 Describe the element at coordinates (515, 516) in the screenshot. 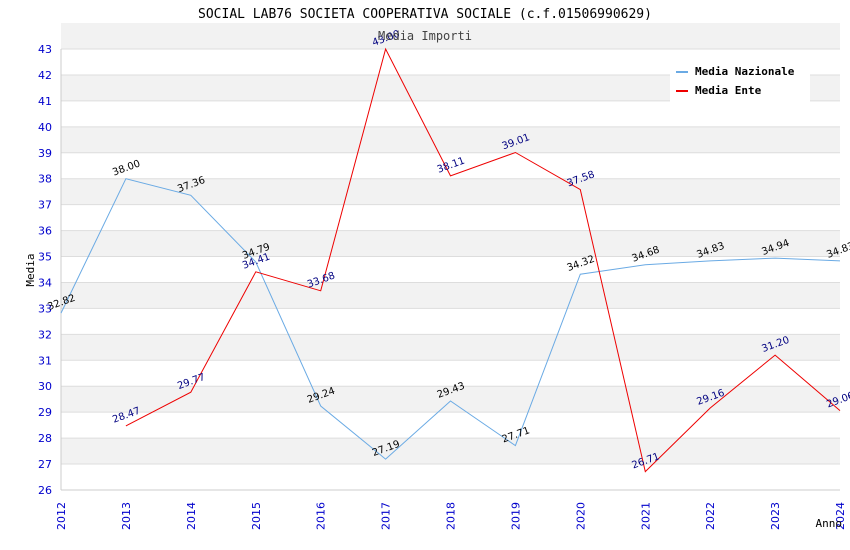

I see `x-tick-label: 2019` at that location.